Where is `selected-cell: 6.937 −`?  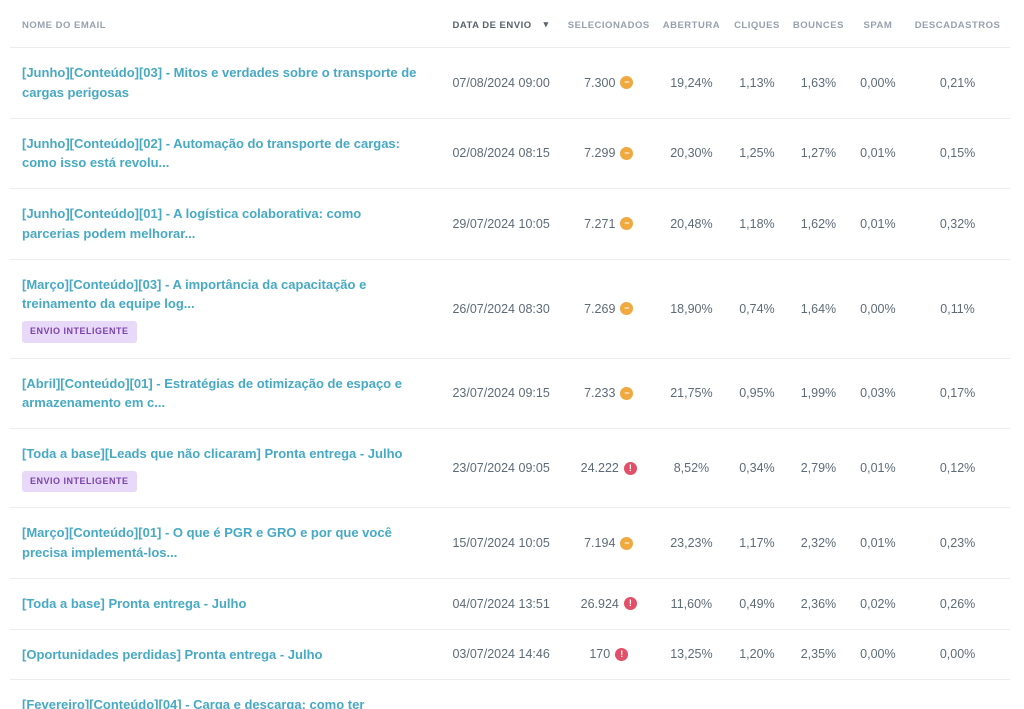
selected-cell: 6.937 − is located at coordinates (609, 694).